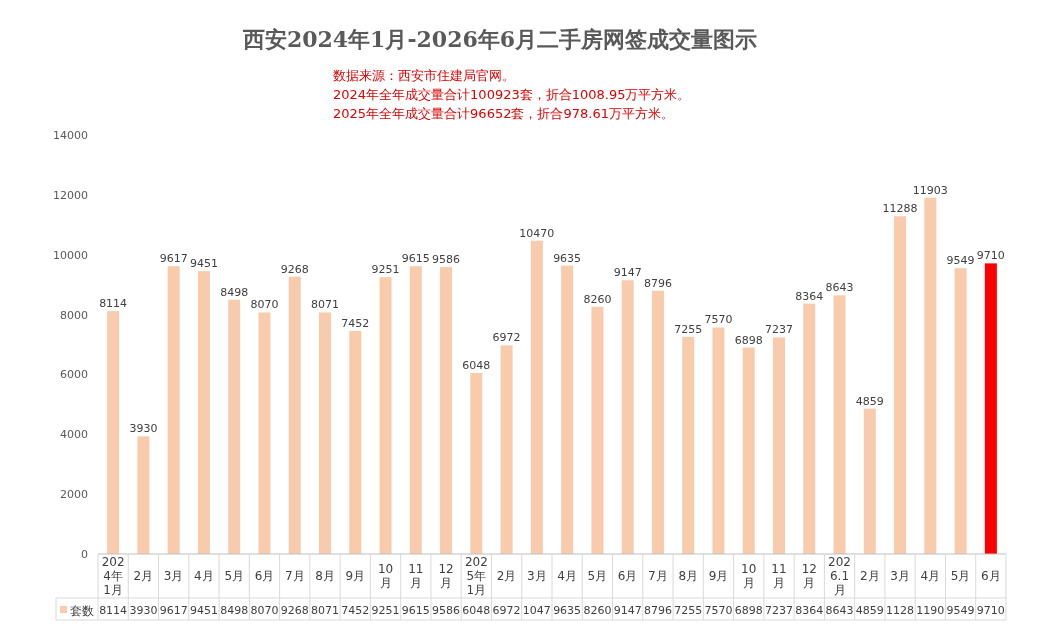  Describe the element at coordinates (84, 554) in the screenshot. I see `y-tick-label: 0` at that location.